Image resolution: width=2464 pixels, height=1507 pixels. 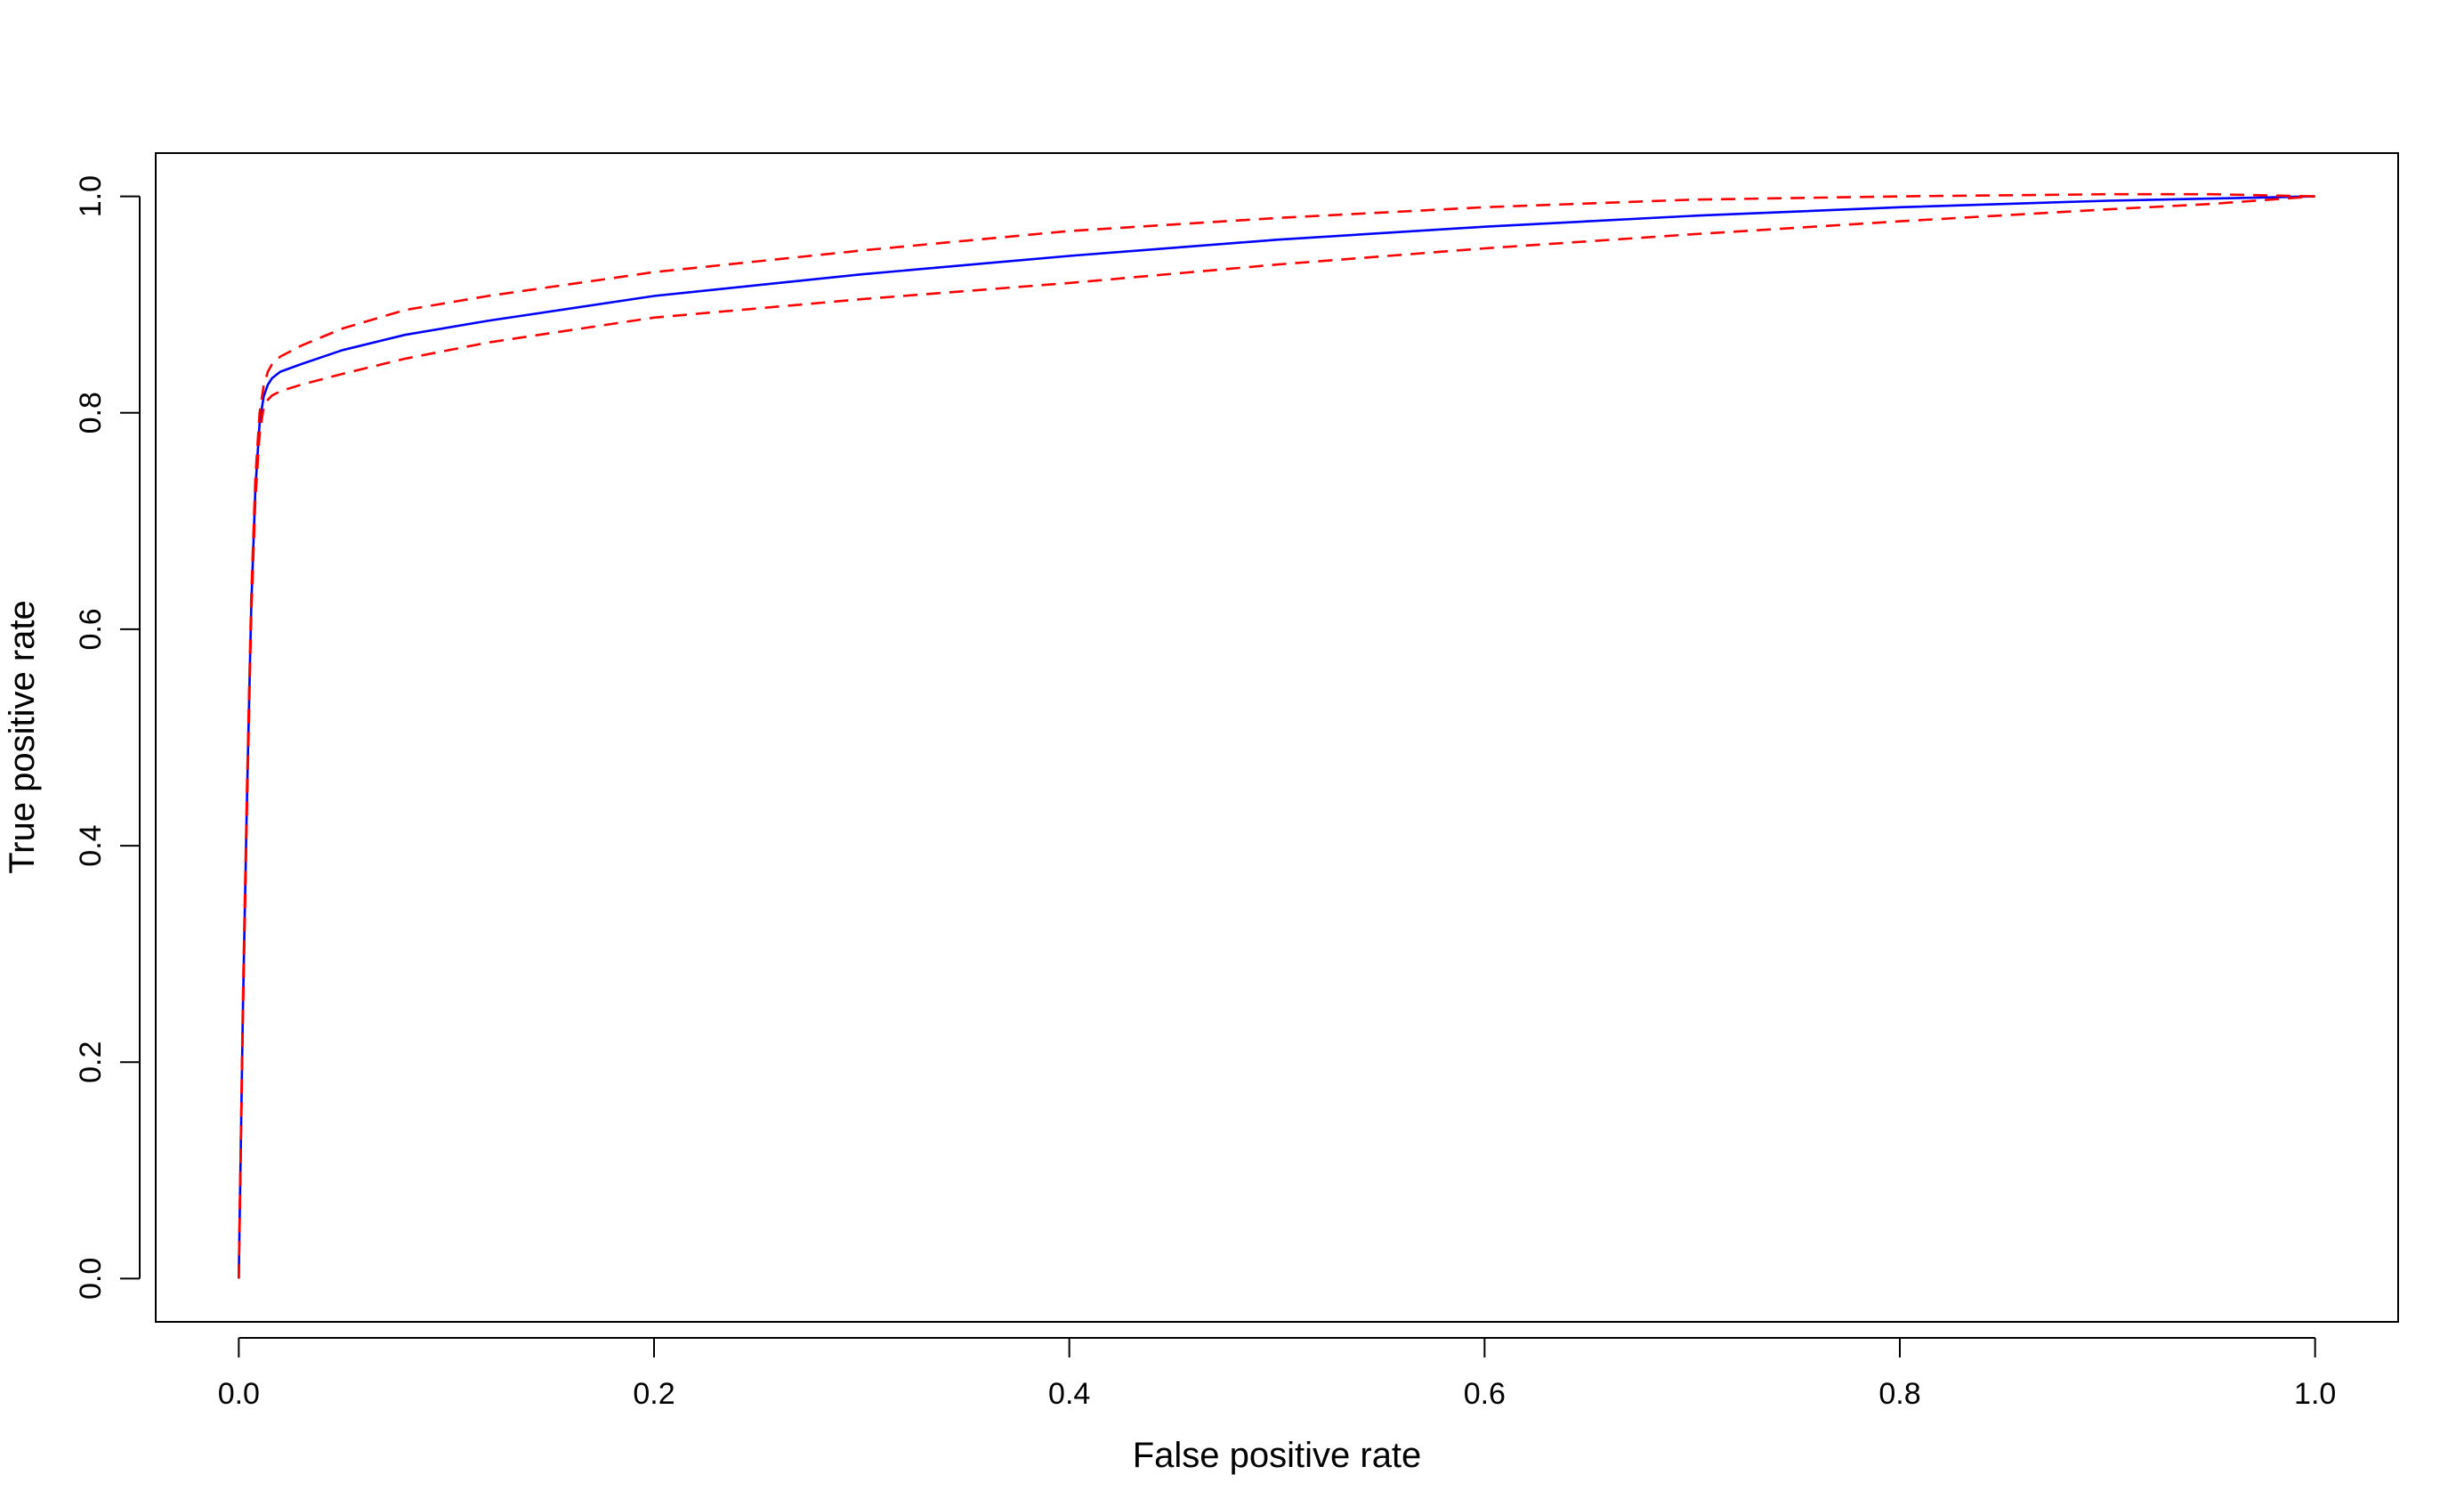 I want to click on x-tick-label: 0.4, so click(x=1069, y=1394).